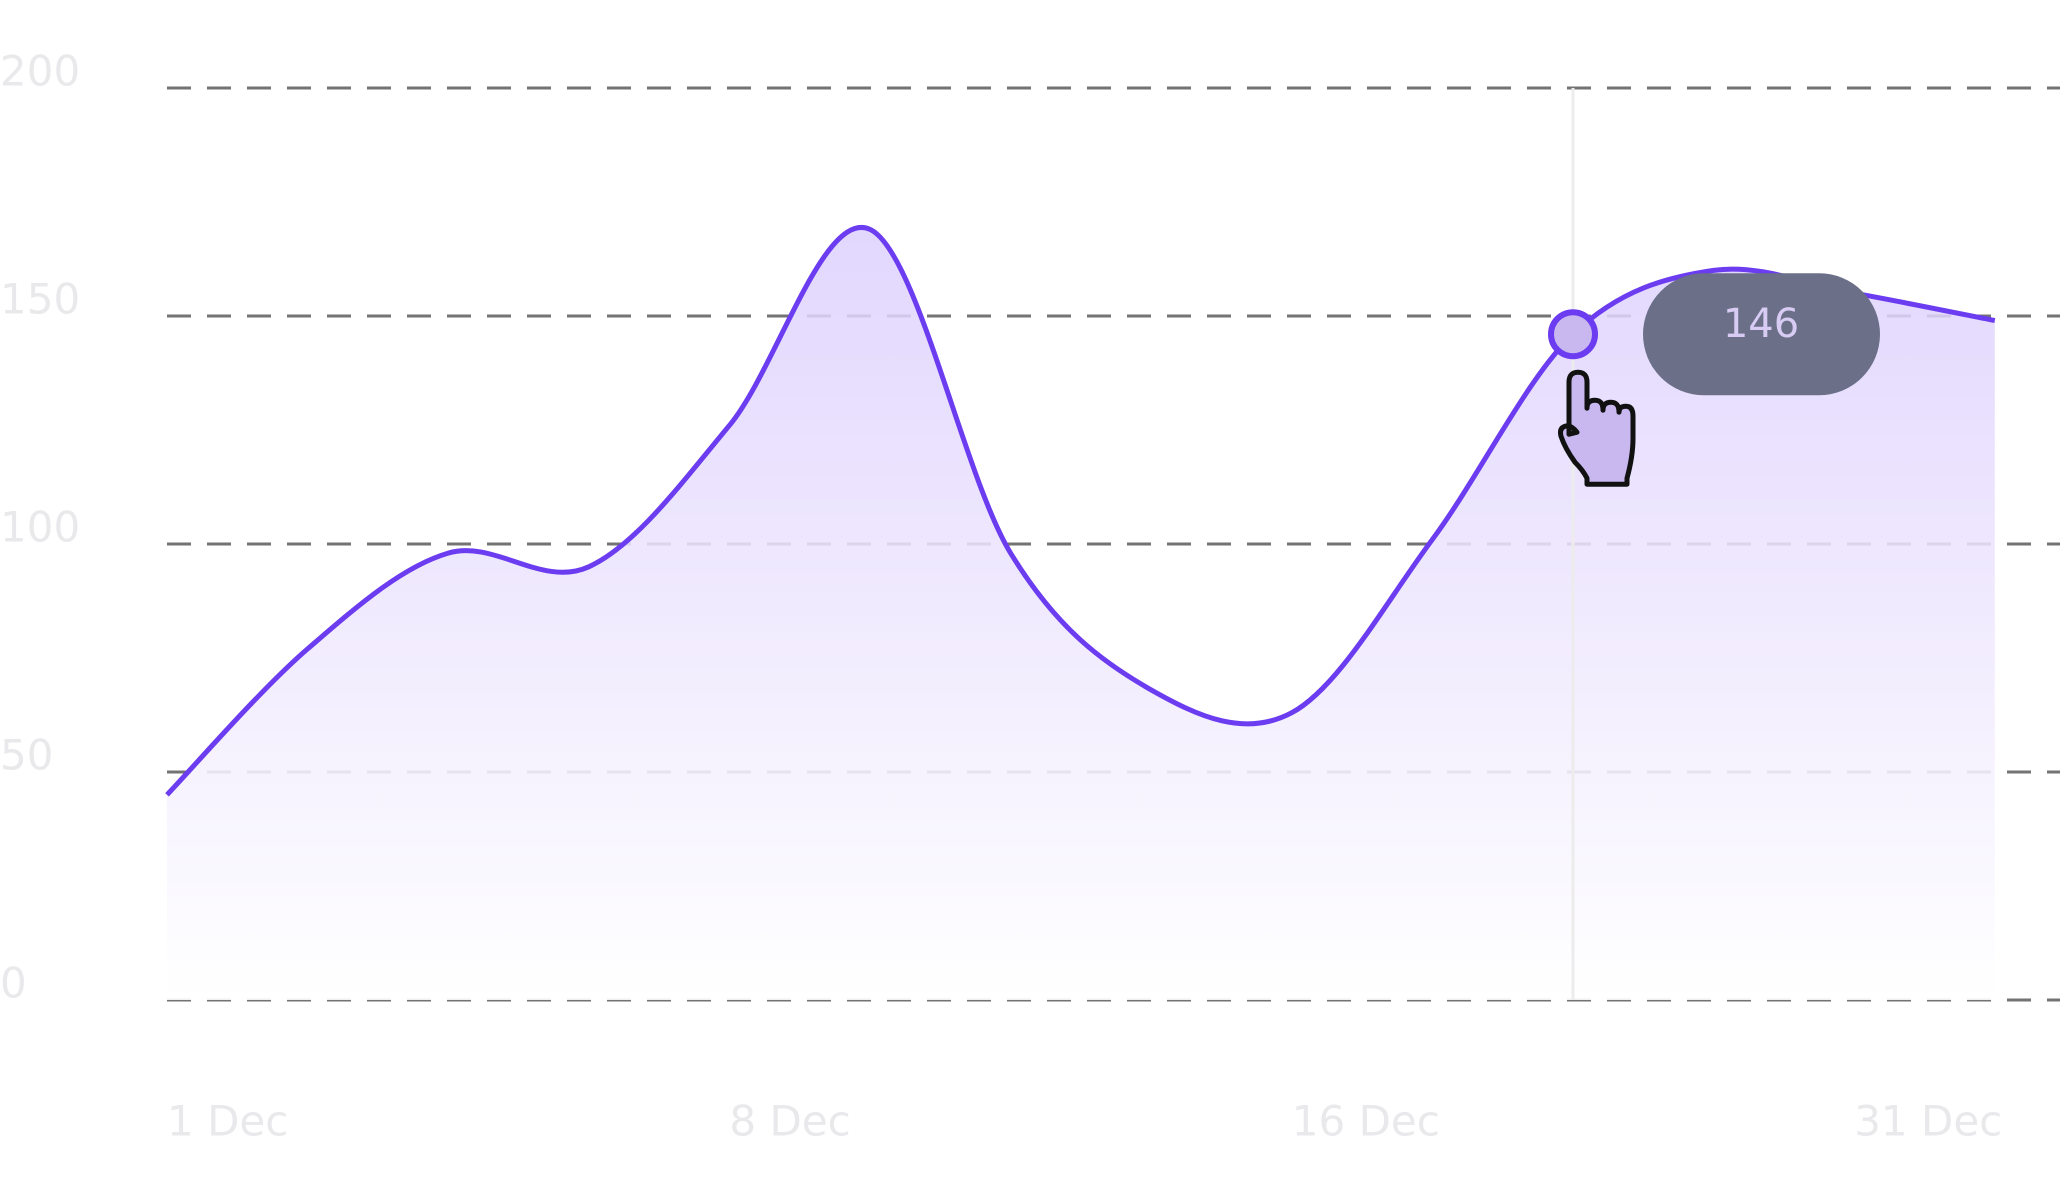  Describe the element at coordinates (1366, 1121) in the screenshot. I see `x-tick-label: 16 Dec` at that location.